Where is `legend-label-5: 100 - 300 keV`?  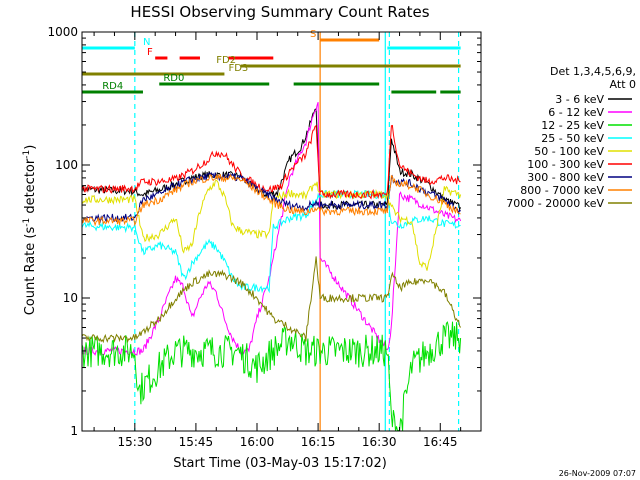 legend-label-5: 100 - 300 keV is located at coordinates (565, 164).